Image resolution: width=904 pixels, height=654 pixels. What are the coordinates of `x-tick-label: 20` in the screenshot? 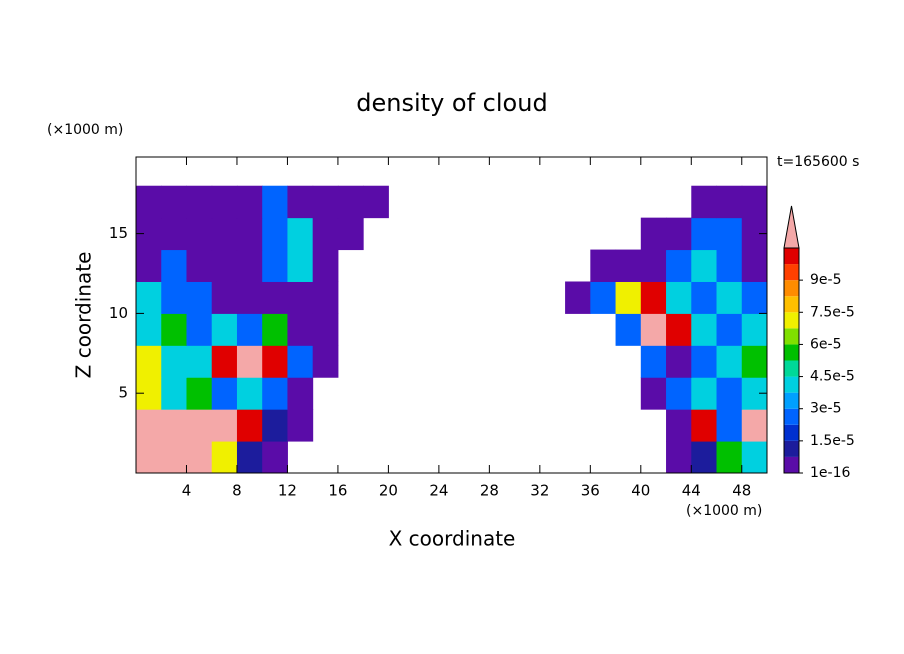 It's located at (388, 491).